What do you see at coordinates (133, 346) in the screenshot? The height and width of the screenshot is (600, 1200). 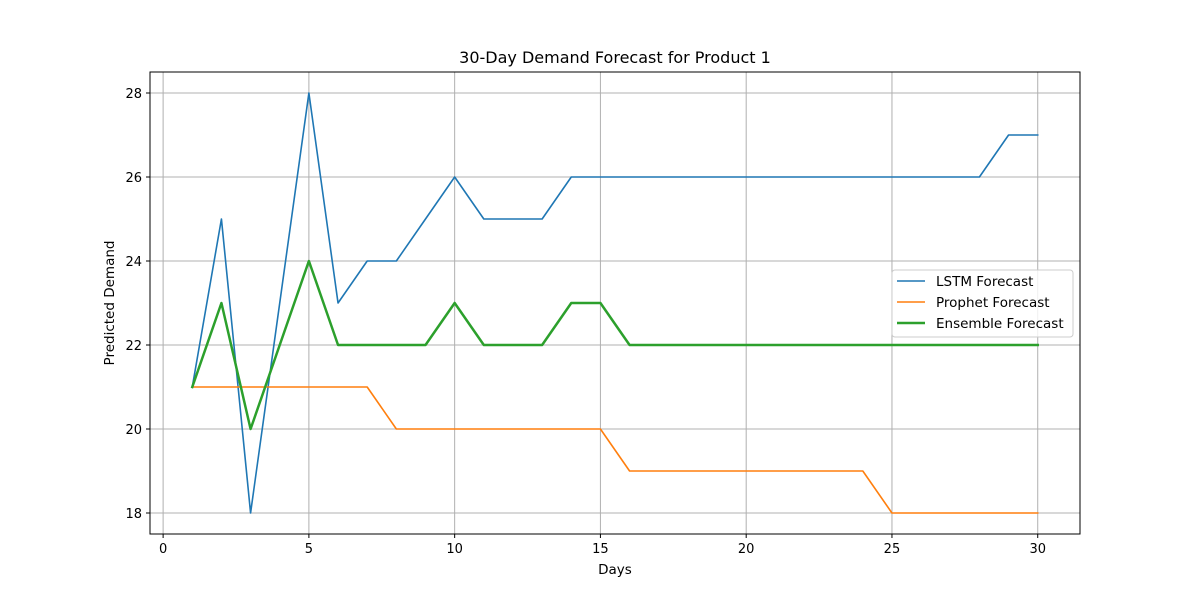 I see `y-tick-label: 22` at bounding box center [133, 346].